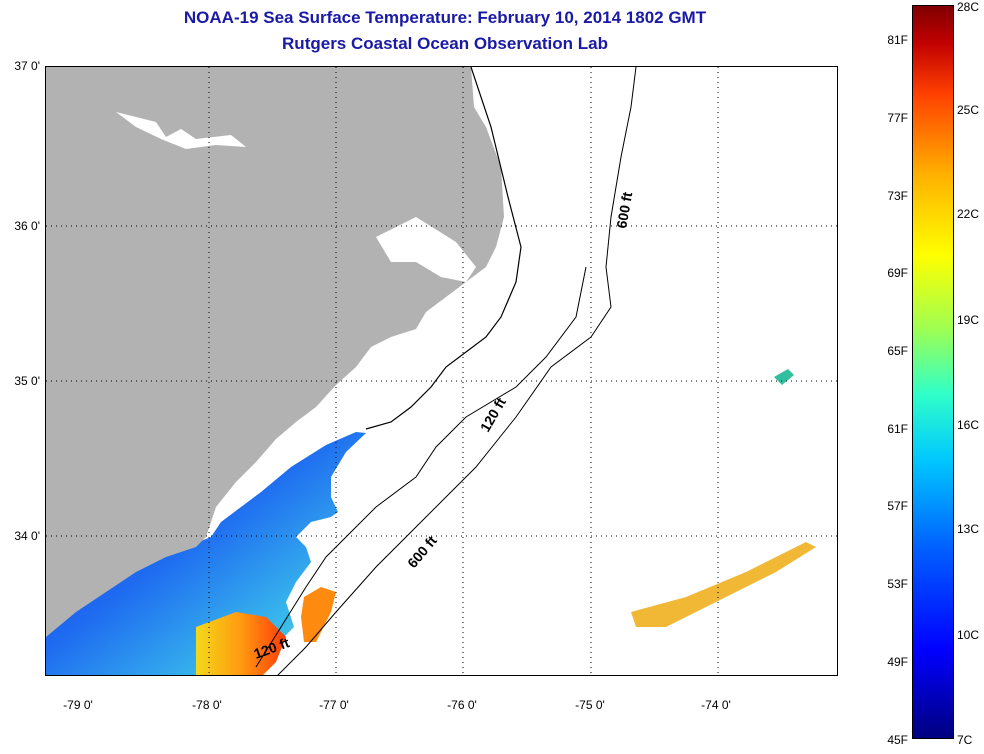 The width and height of the screenshot is (984, 754). I want to click on lat-label-37: 37 0', so click(27, 66).